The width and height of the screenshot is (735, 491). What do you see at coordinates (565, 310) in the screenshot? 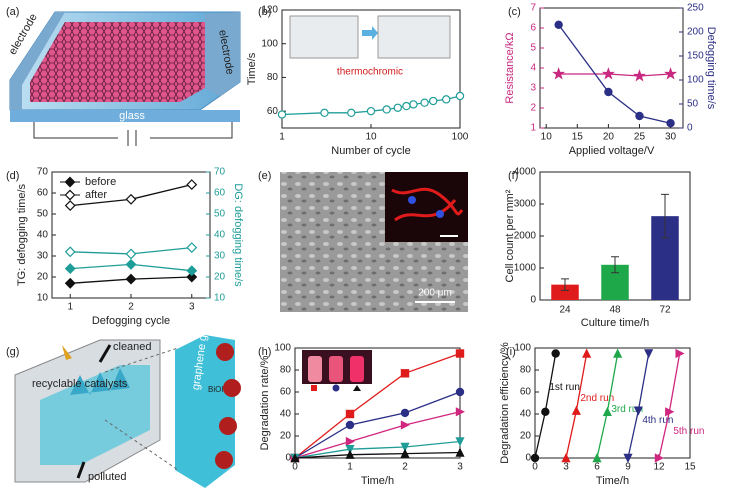
I see `x-tick-label: 24` at bounding box center [565, 310].